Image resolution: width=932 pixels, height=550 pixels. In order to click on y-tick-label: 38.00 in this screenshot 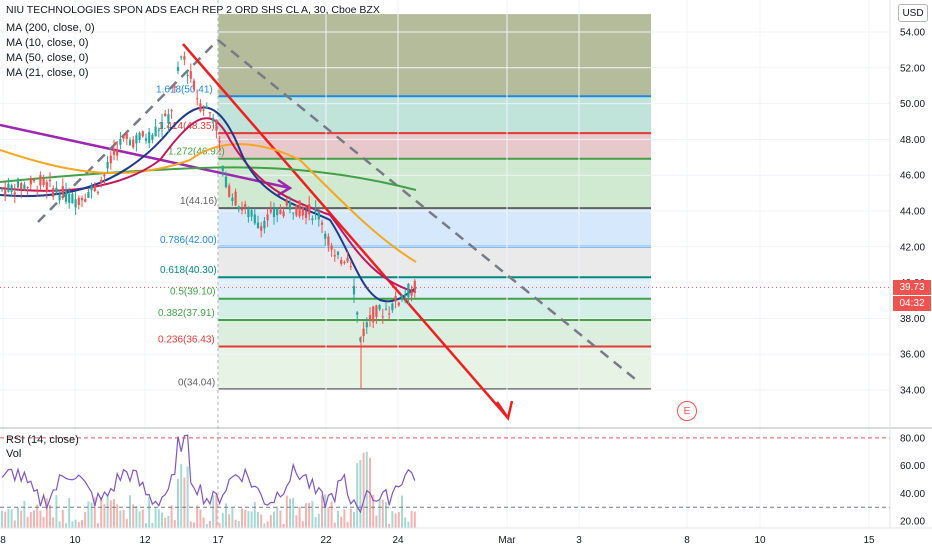, I will do `click(912, 319)`.